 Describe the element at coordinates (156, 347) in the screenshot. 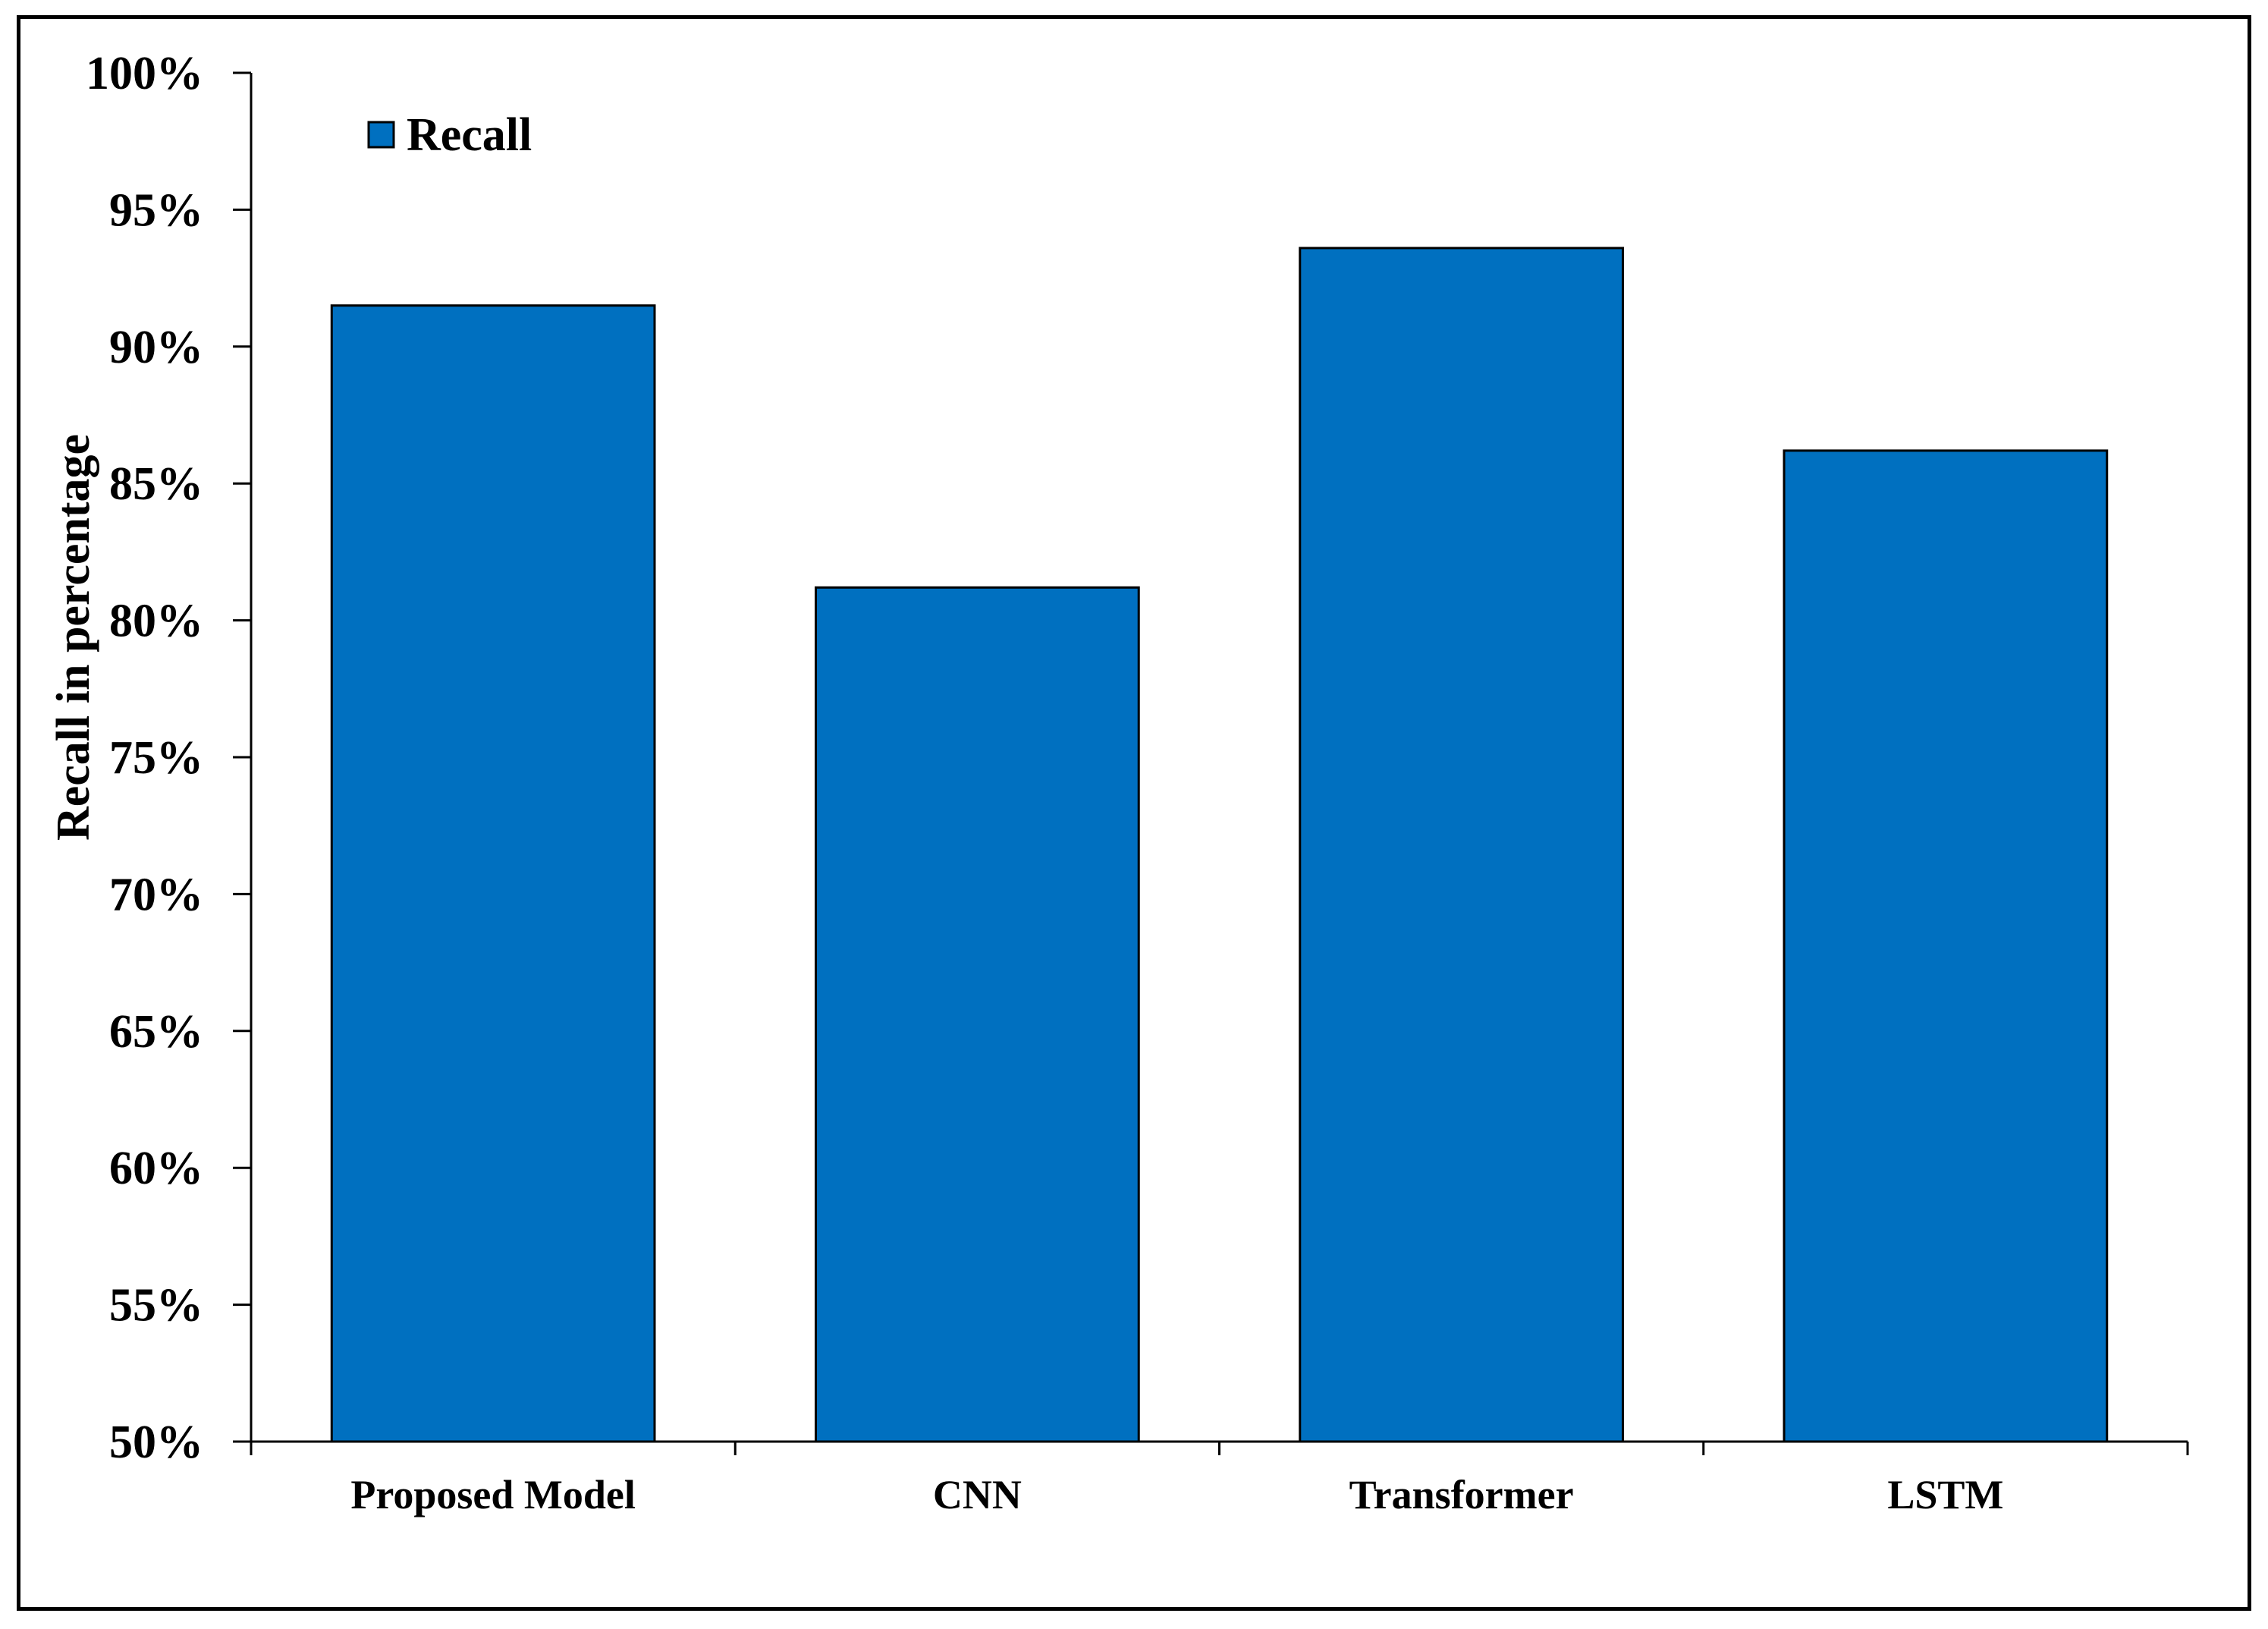

I see `y-tick-label: 90%` at that location.